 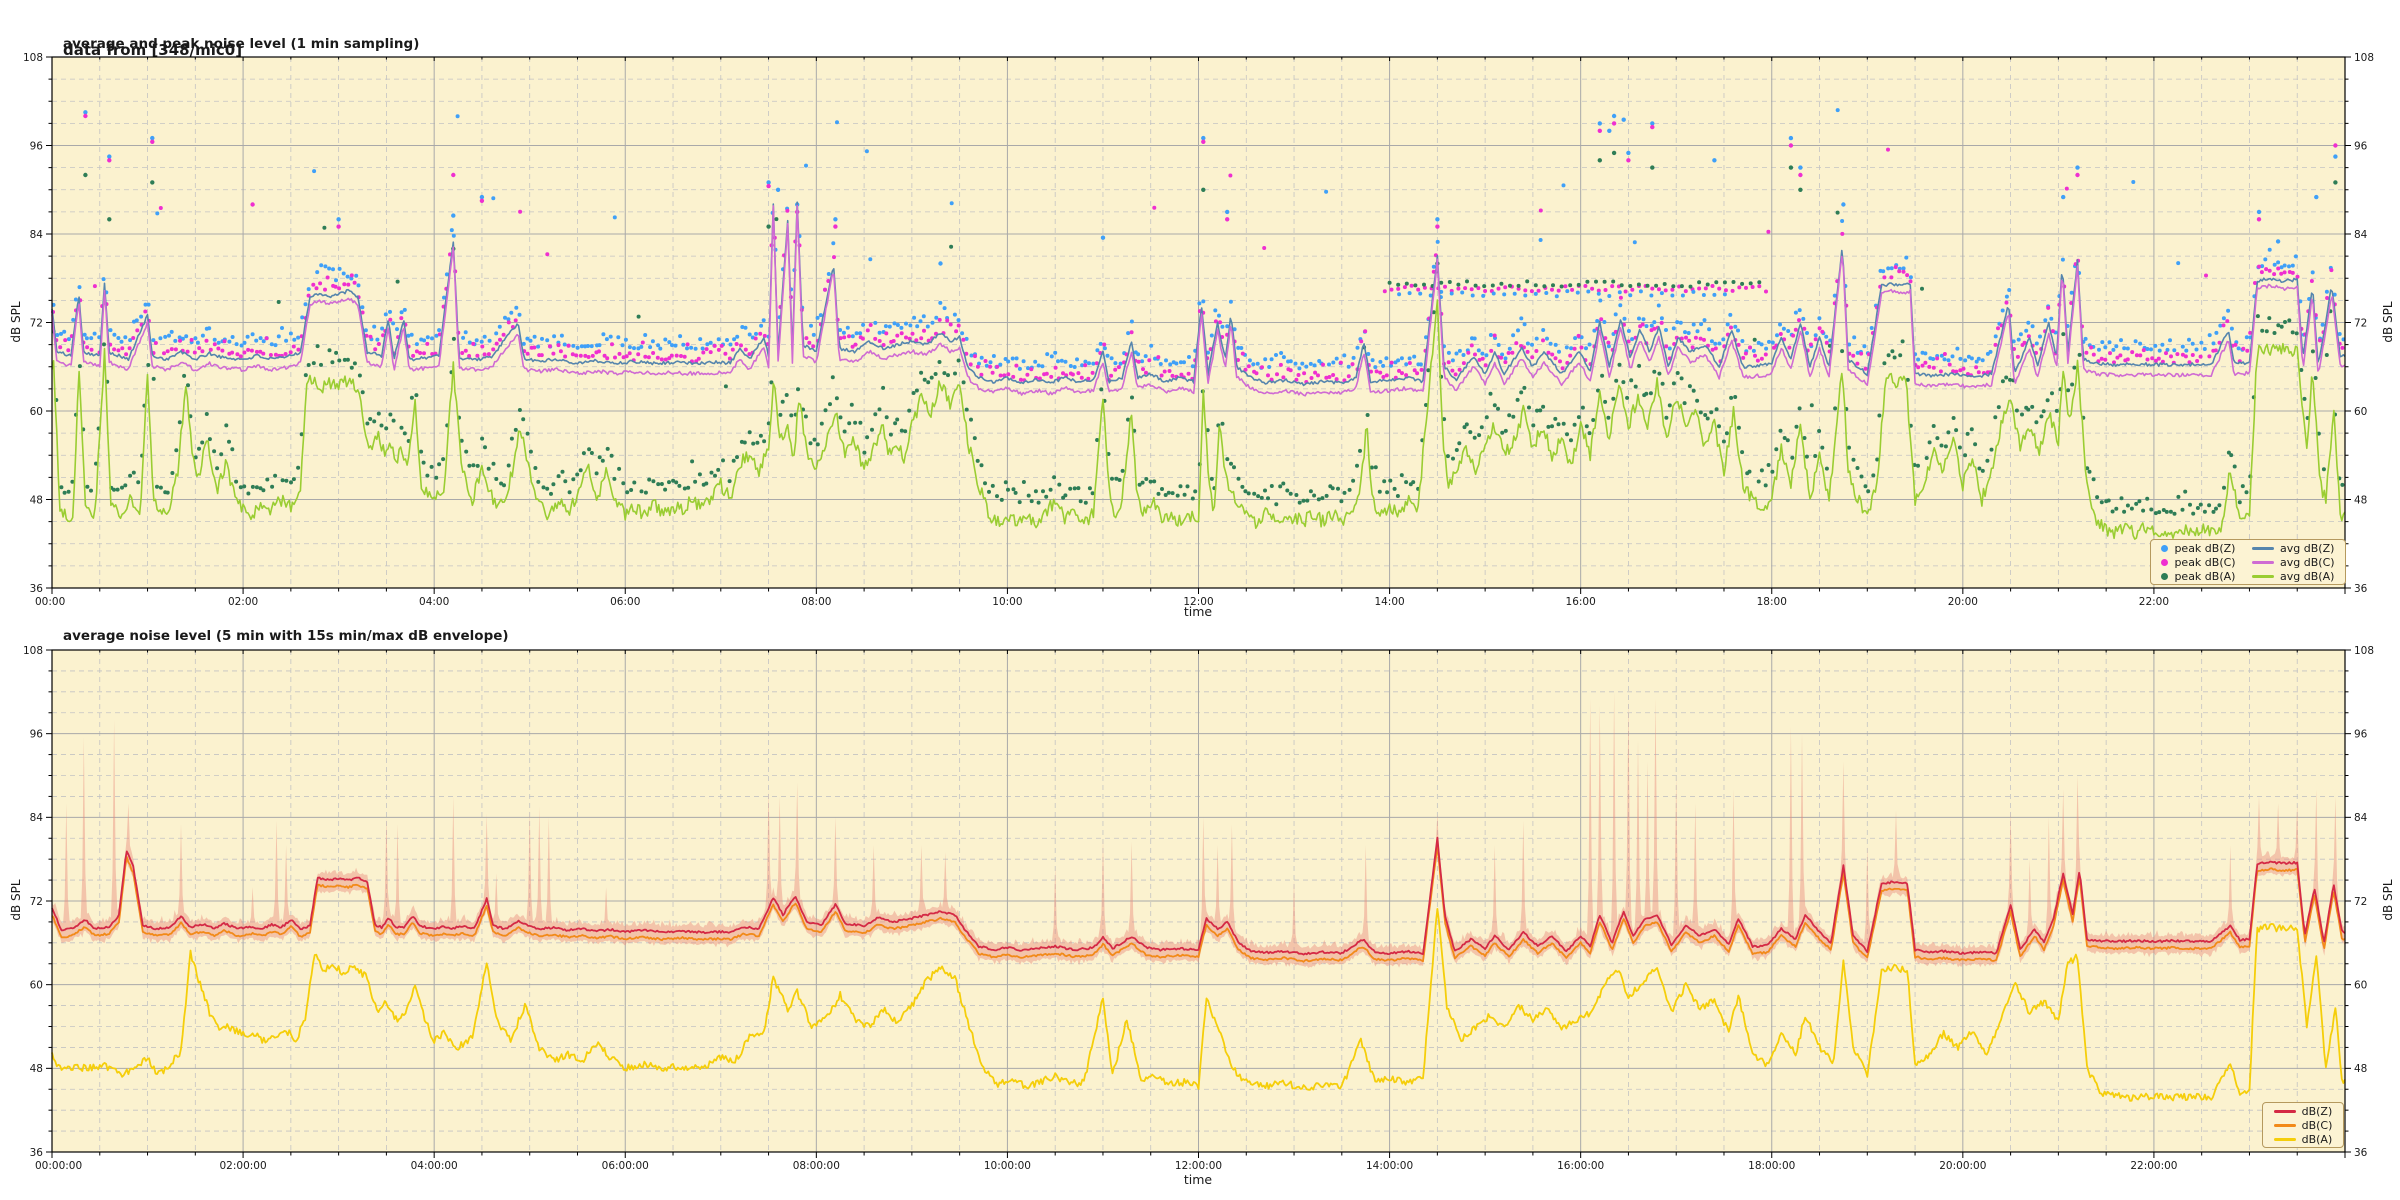 I want to click on svg-text: 14:00, so click(x=1389, y=602).